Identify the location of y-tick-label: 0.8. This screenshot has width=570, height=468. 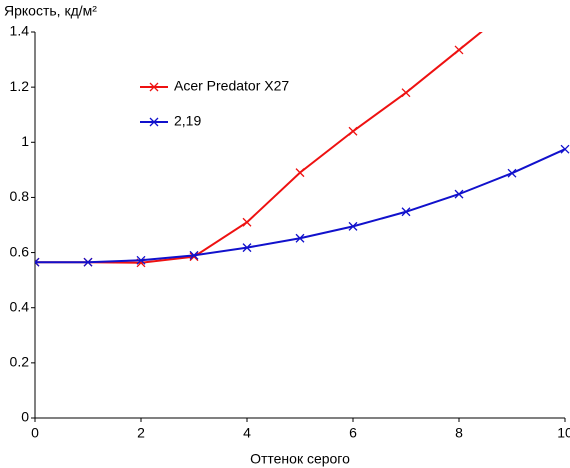
(20, 196).